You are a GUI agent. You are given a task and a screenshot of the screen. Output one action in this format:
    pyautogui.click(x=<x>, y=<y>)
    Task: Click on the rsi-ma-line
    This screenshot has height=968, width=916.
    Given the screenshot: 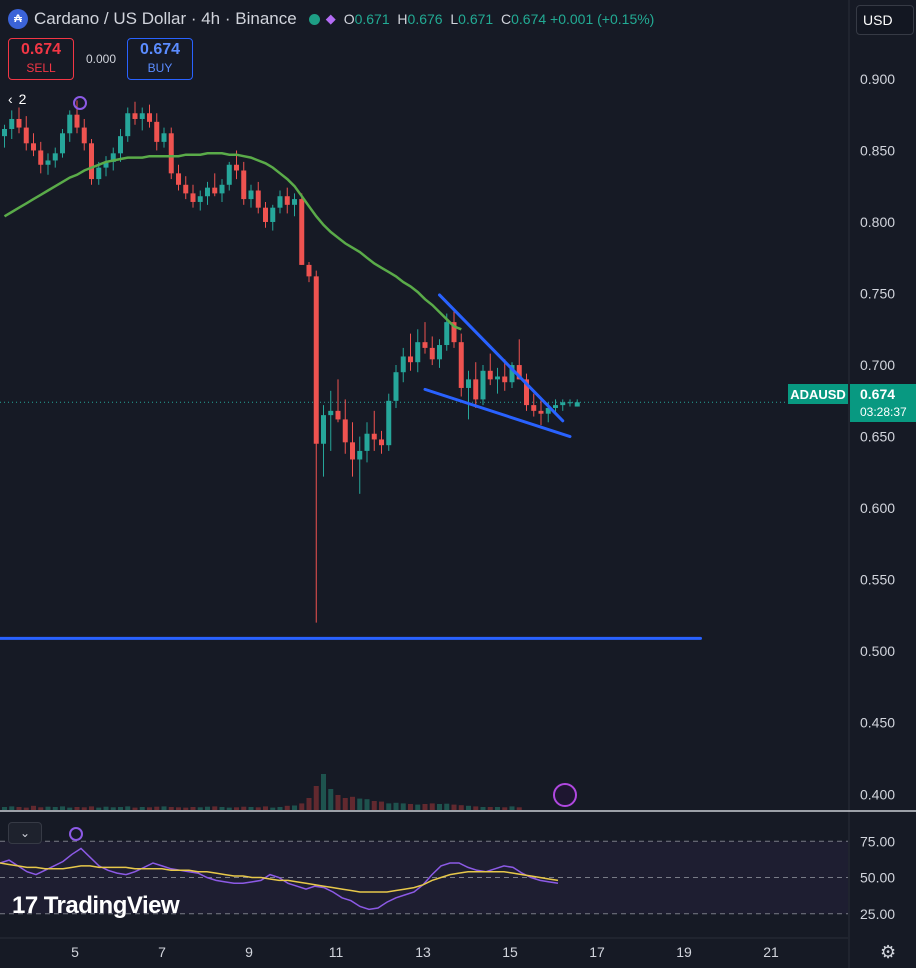 What is the action you would take?
    pyautogui.click(x=279, y=877)
    